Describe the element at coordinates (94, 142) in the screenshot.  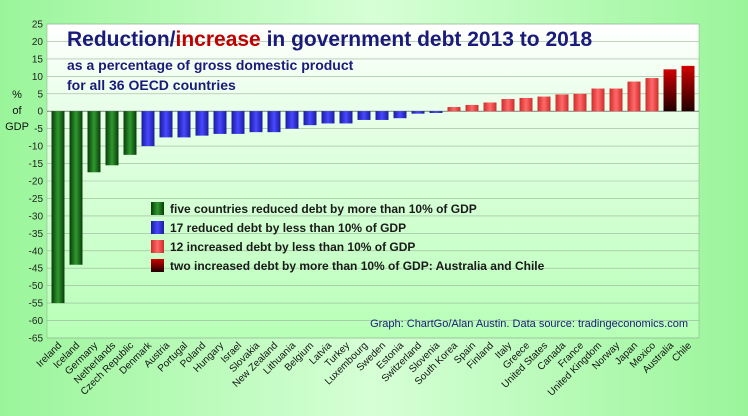
I see `bar-germany` at that location.